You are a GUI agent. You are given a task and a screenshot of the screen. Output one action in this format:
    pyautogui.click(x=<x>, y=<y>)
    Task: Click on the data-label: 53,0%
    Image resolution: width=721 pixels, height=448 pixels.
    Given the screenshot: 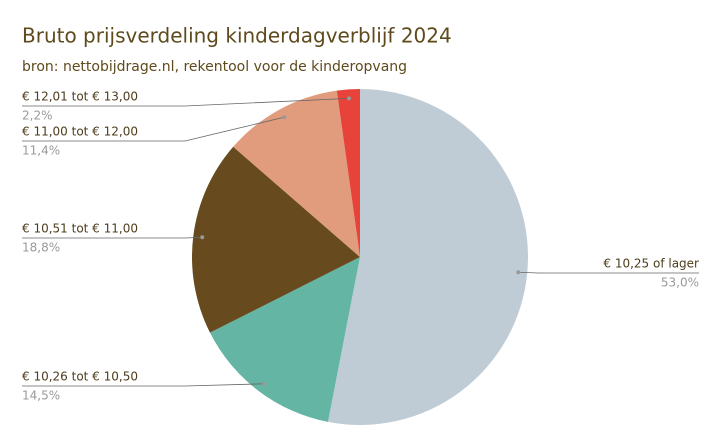 What is the action you would take?
    pyautogui.click(x=680, y=283)
    